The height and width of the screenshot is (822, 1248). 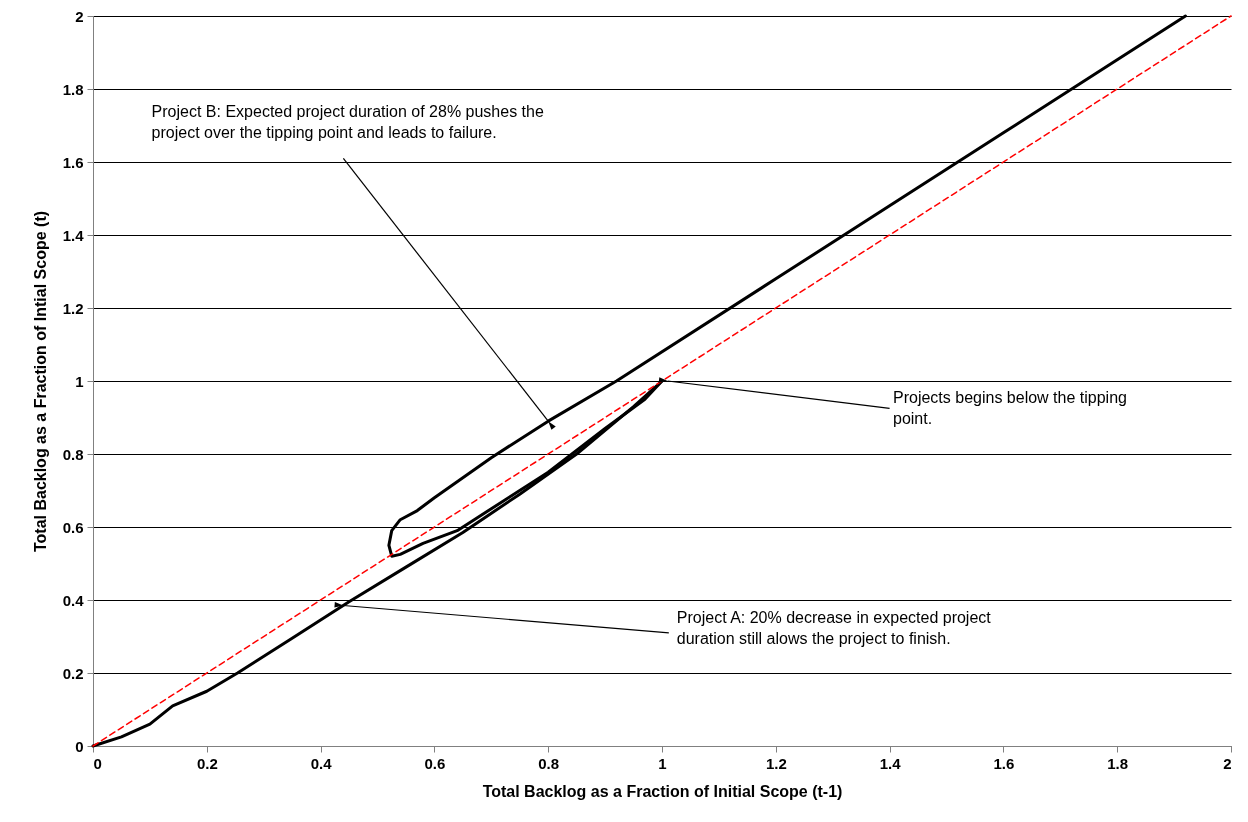 I want to click on x-tick-label: 0.2, so click(x=207, y=763).